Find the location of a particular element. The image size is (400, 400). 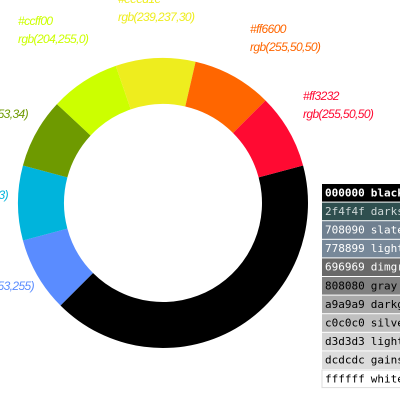

color-code: 000000 is located at coordinates (345, 192).